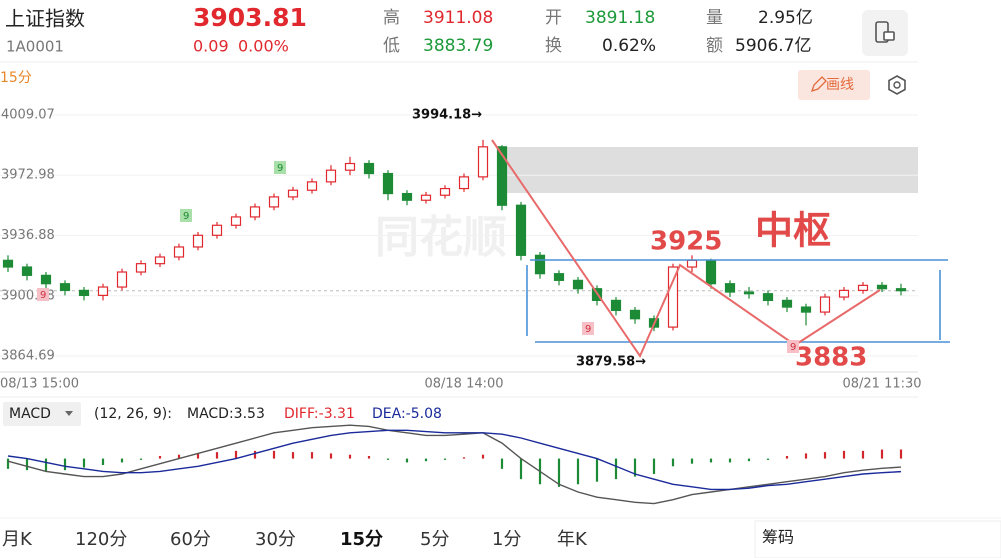 The width and height of the screenshot is (1001, 558). I want to click on indicator-name: MACD, so click(30, 414).